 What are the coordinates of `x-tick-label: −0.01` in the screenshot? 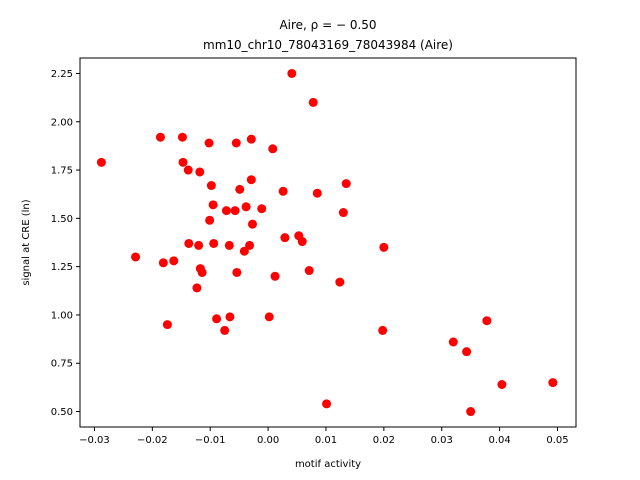 It's located at (210, 440).